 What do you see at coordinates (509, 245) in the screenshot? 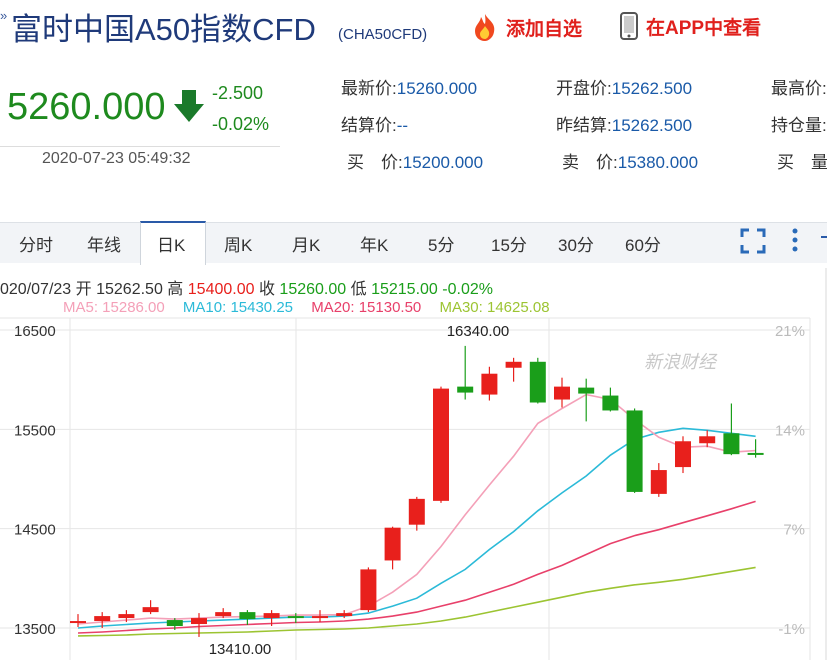
I see `tab-15min: 15分` at bounding box center [509, 245].